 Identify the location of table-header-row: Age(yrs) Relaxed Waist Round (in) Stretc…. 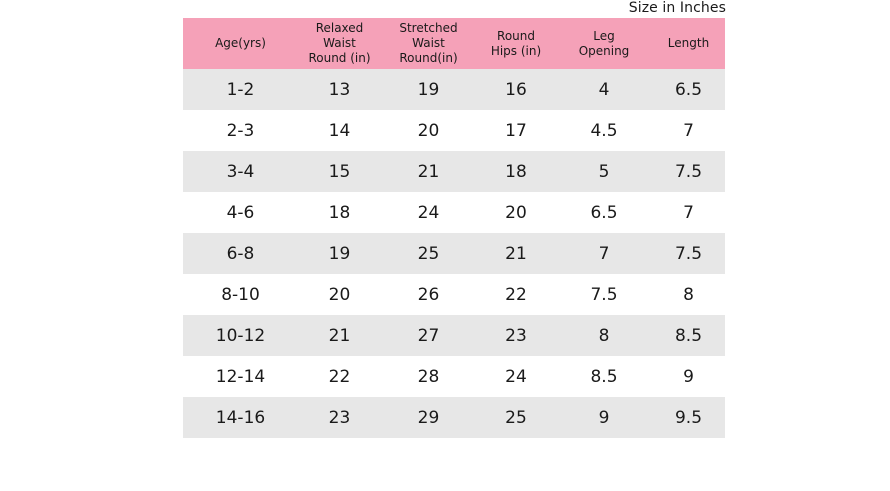
(454, 43).